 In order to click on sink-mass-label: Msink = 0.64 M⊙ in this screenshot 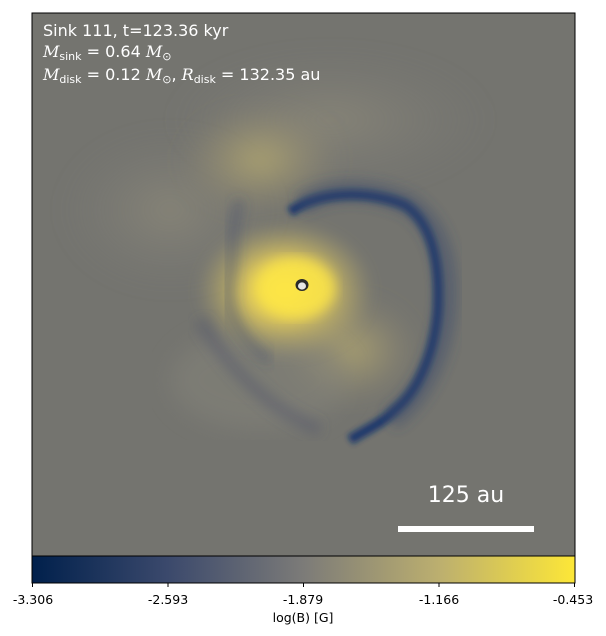, I will do `click(107, 54)`.